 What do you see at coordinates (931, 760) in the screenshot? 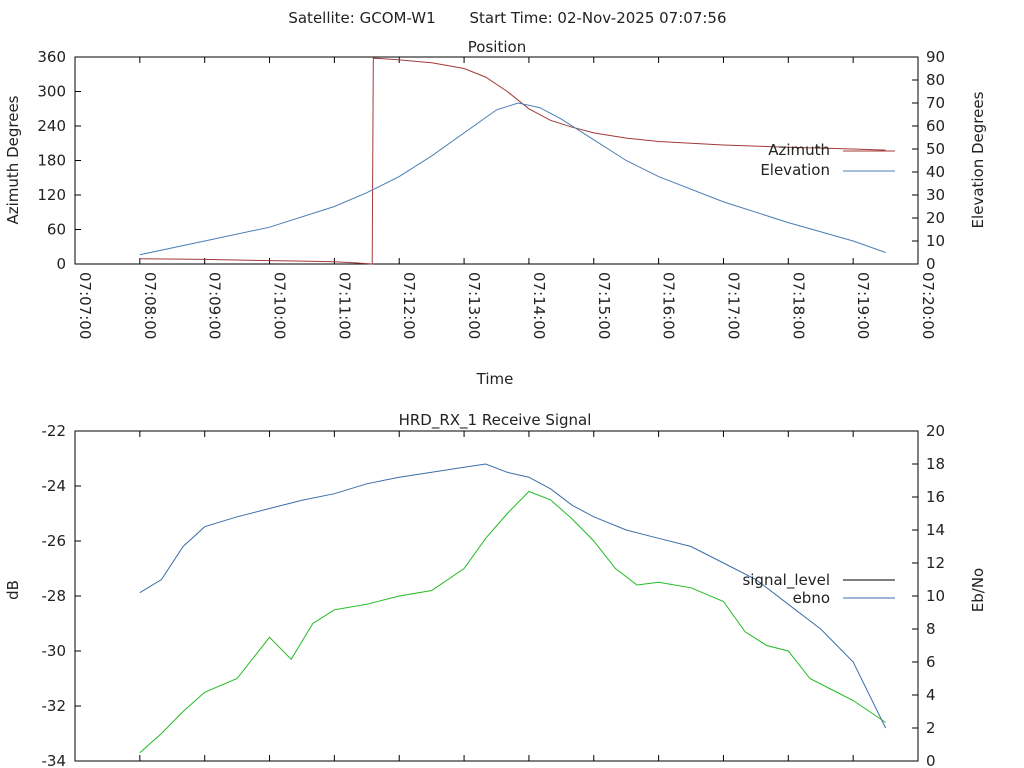
I see `signal-y2tick-label: 0` at bounding box center [931, 760].